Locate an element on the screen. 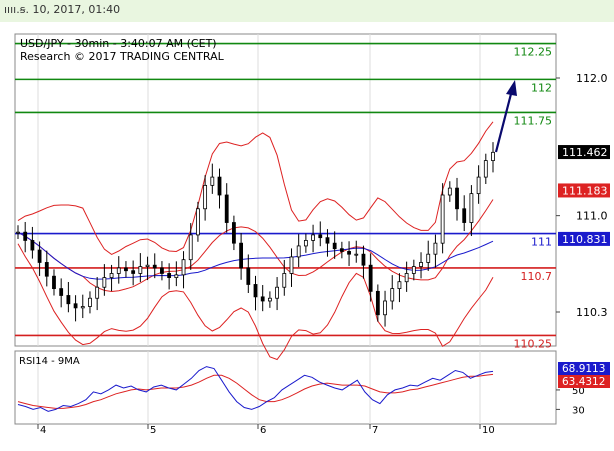 Image resolution: width=614 pixels, height=451 pixels. price-box is located at coordinates (584, 152).